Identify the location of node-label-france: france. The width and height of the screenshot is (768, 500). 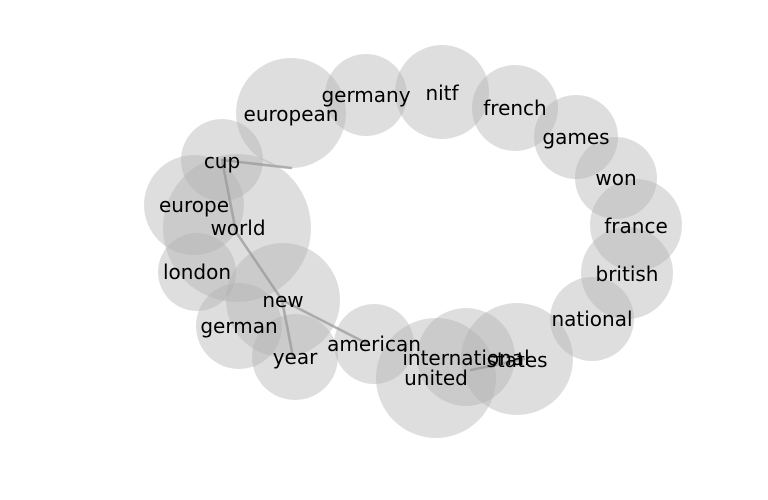
(636, 226).